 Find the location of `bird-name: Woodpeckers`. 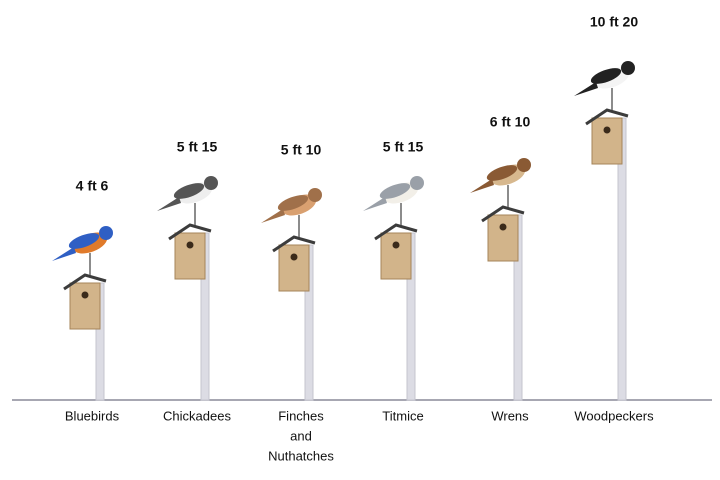

bird-name: Woodpeckers is located at coordinates (614, 415).